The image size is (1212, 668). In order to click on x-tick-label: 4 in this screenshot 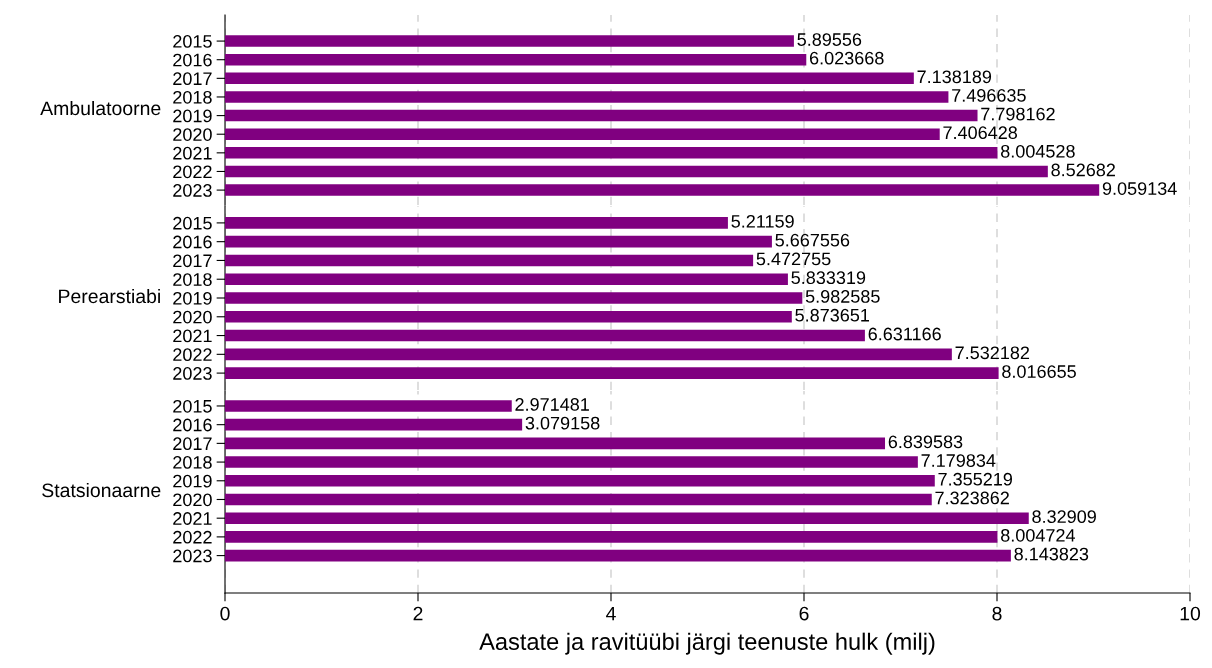, I will do `click(611, 613)`.